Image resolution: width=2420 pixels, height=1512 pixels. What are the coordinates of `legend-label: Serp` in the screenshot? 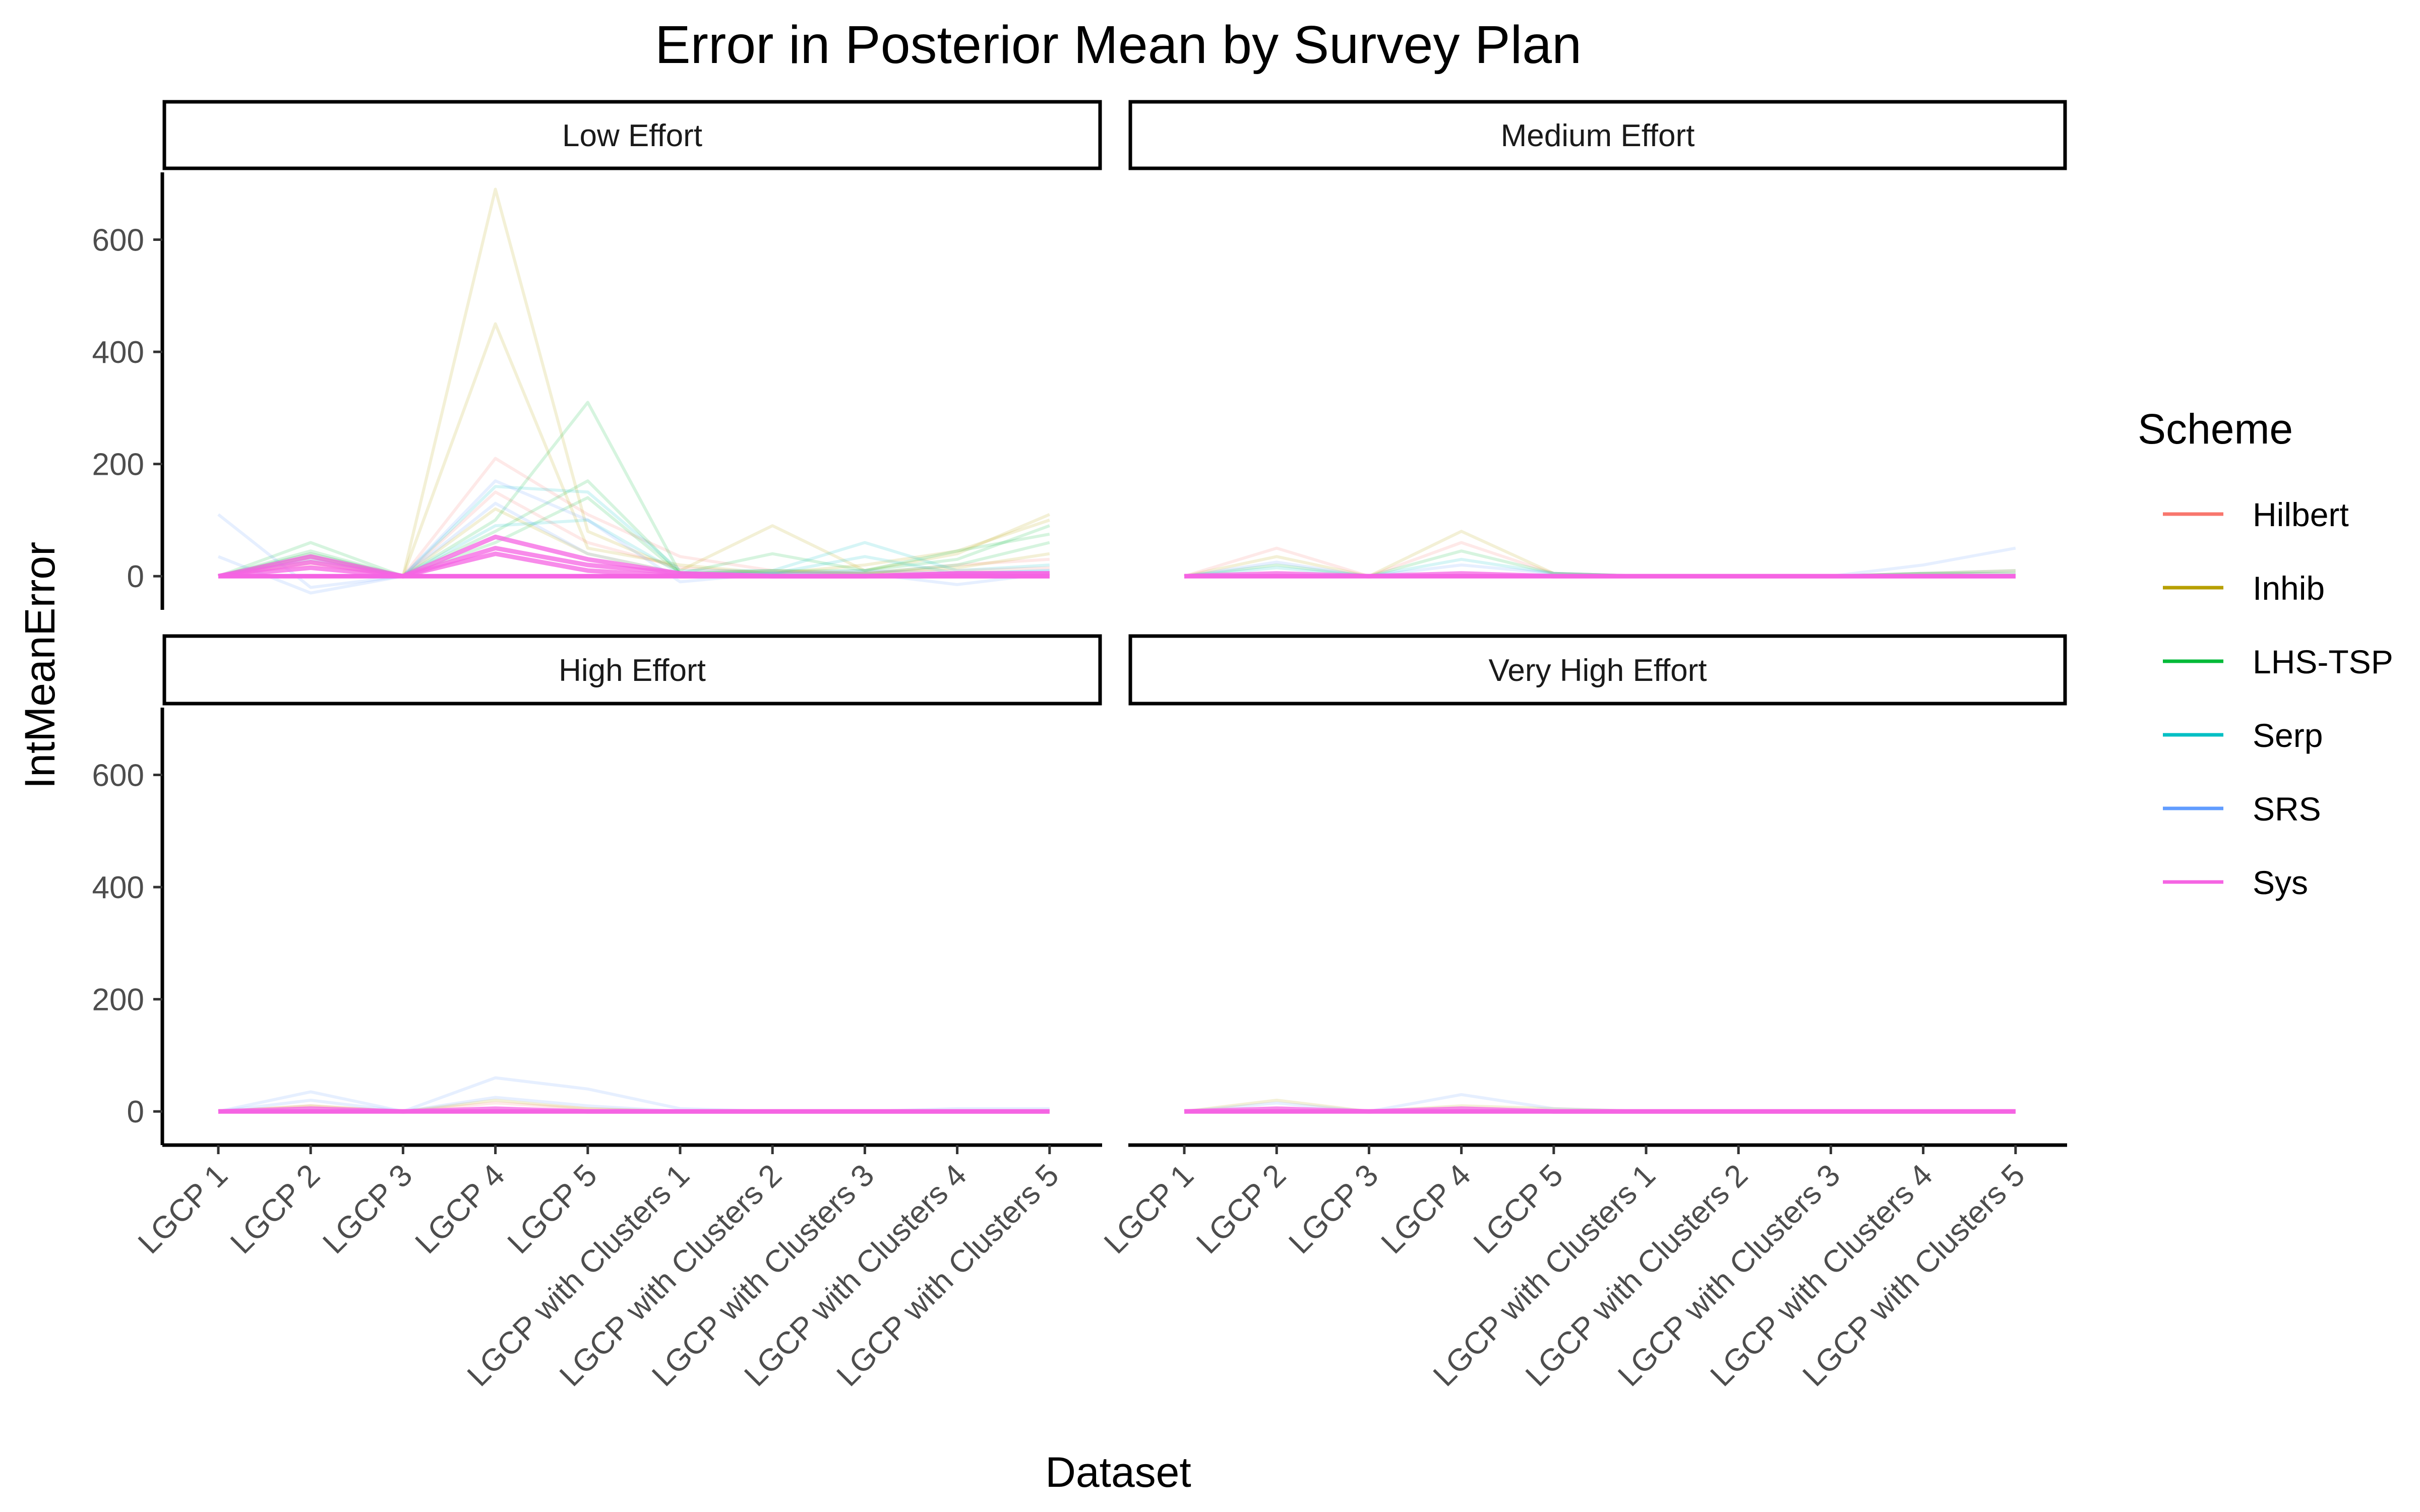 It's located at (2288, 735).